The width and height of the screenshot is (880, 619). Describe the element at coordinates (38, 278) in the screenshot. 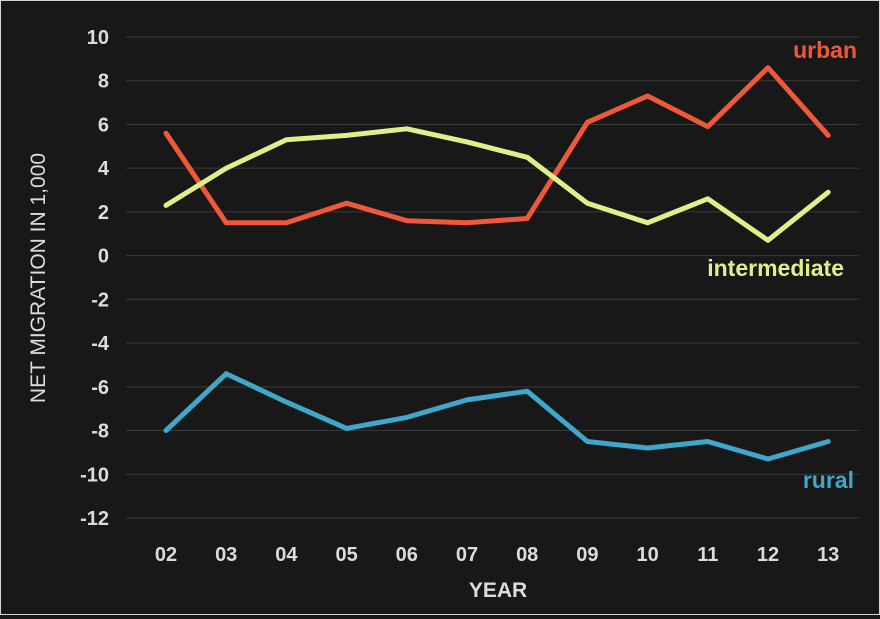

I see `y-axis-label: NET MIGRATION IN 1,000` at that location.